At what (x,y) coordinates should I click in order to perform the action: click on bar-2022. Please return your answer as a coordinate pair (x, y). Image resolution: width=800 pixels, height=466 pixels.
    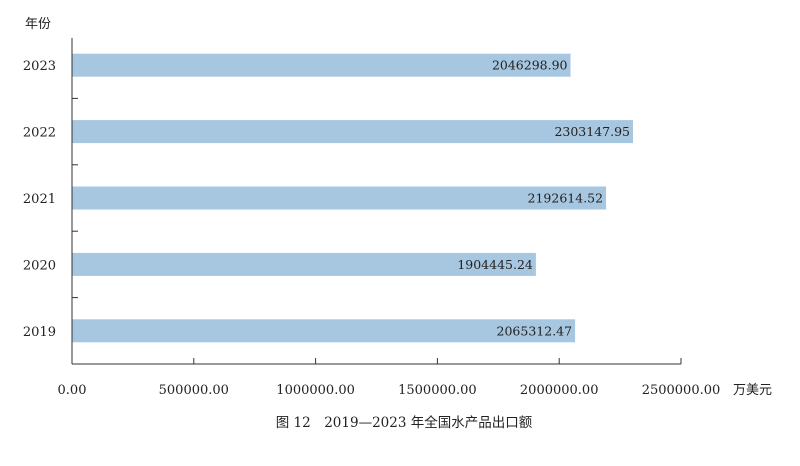
    Looking at the image, I should click on (352, 132).